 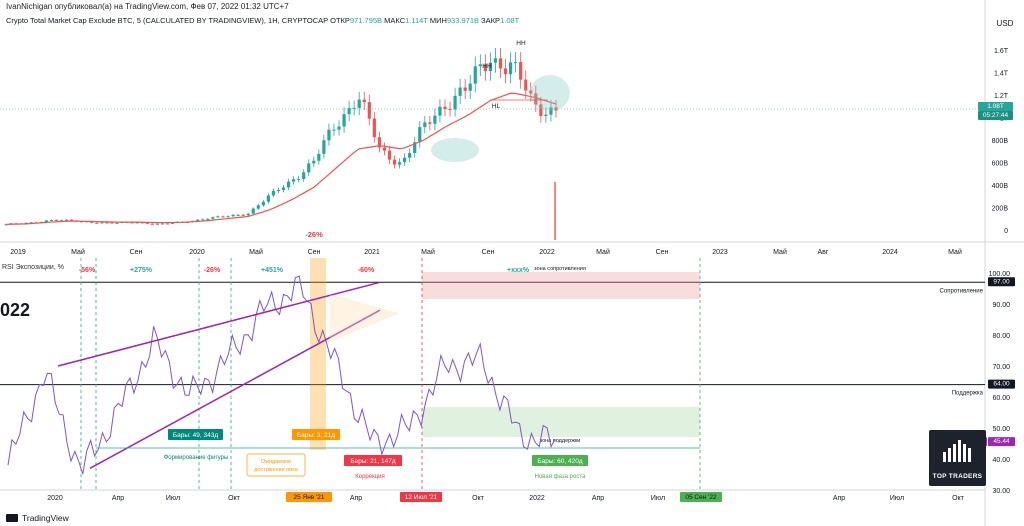 I want to click on price-tick-label: 400B, so click(x=1000, y=186).